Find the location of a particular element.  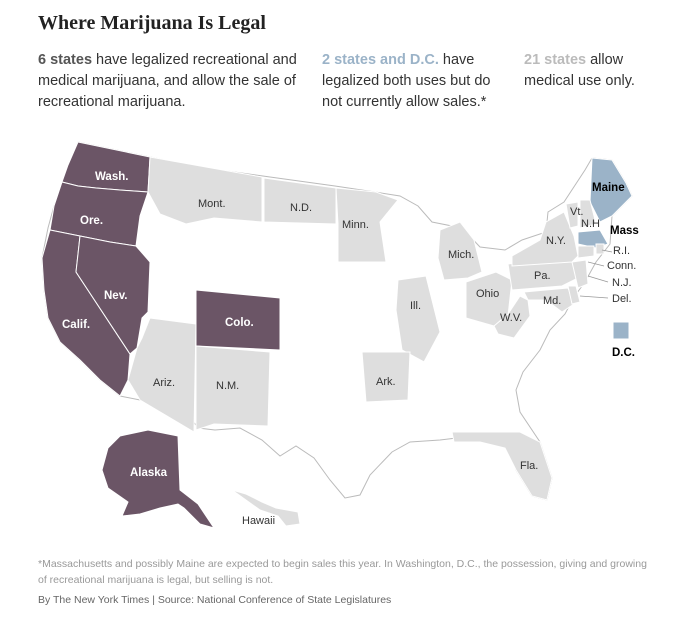

label-mass: Mass is located at coordinates (624, 231).